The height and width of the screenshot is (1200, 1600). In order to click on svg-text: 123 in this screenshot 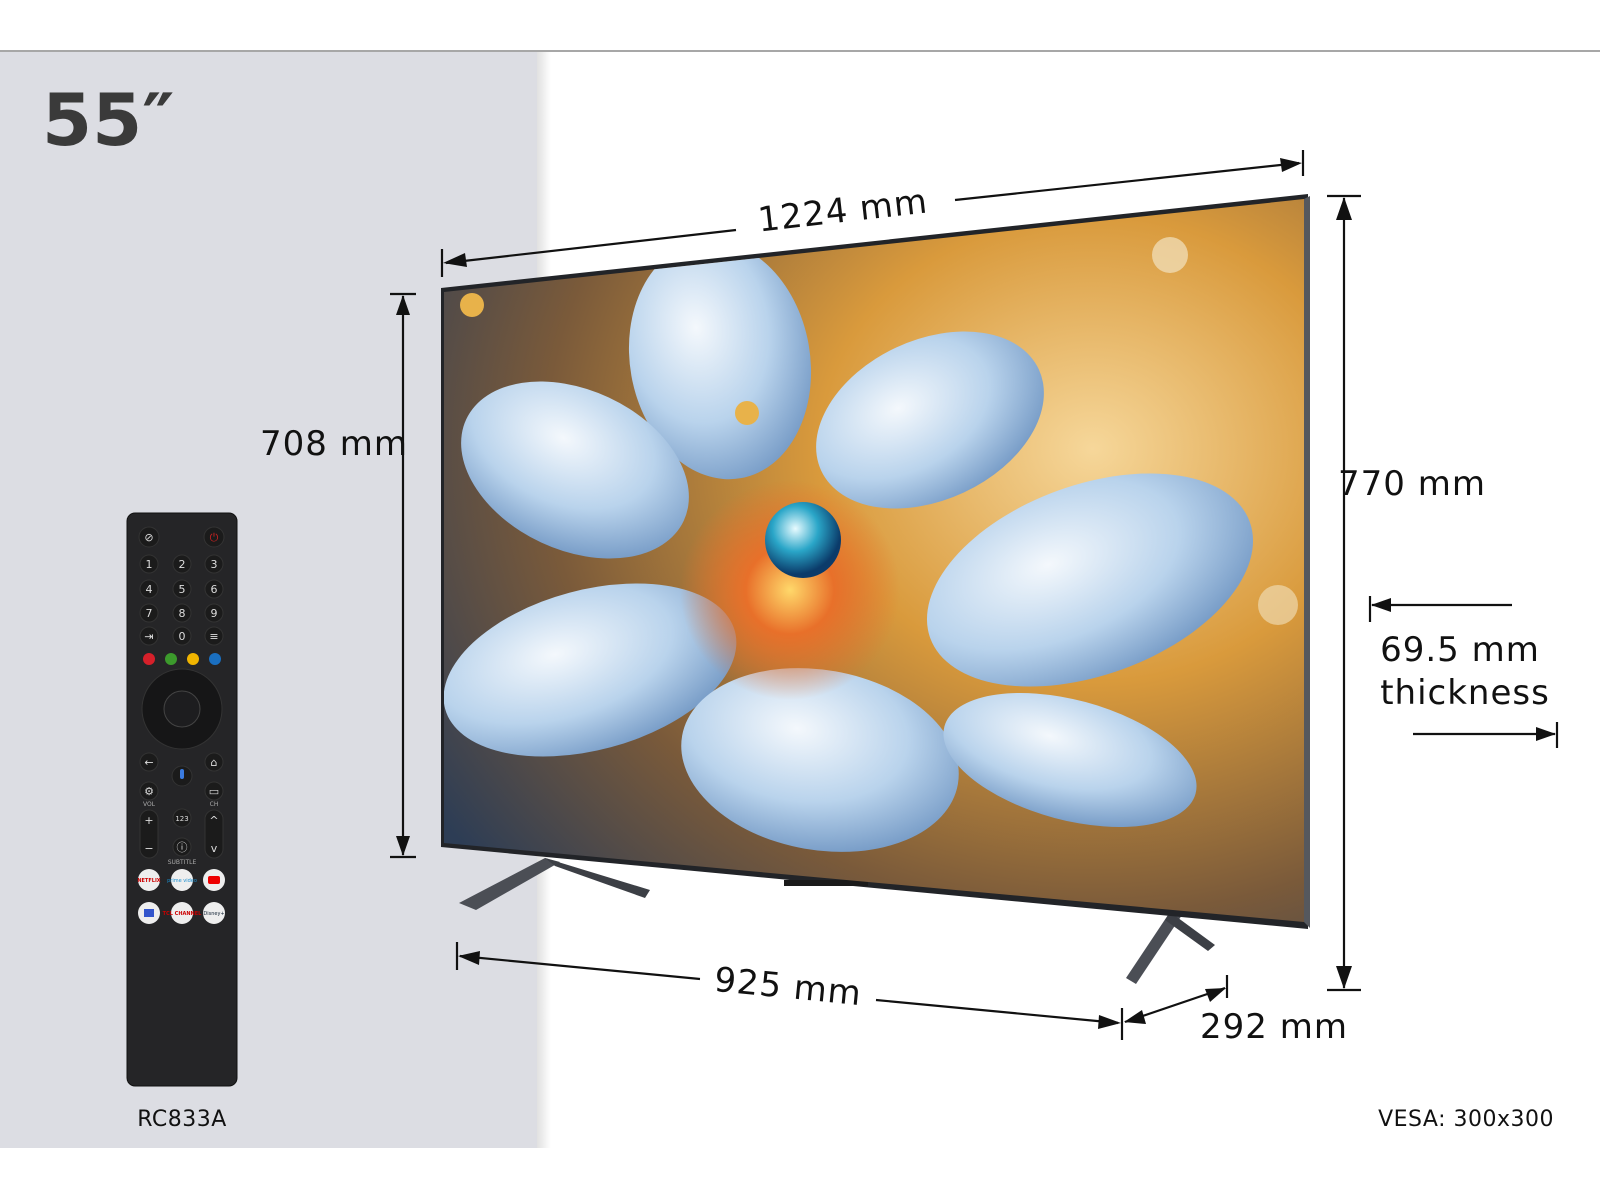, I will do `click(181, 819)`.